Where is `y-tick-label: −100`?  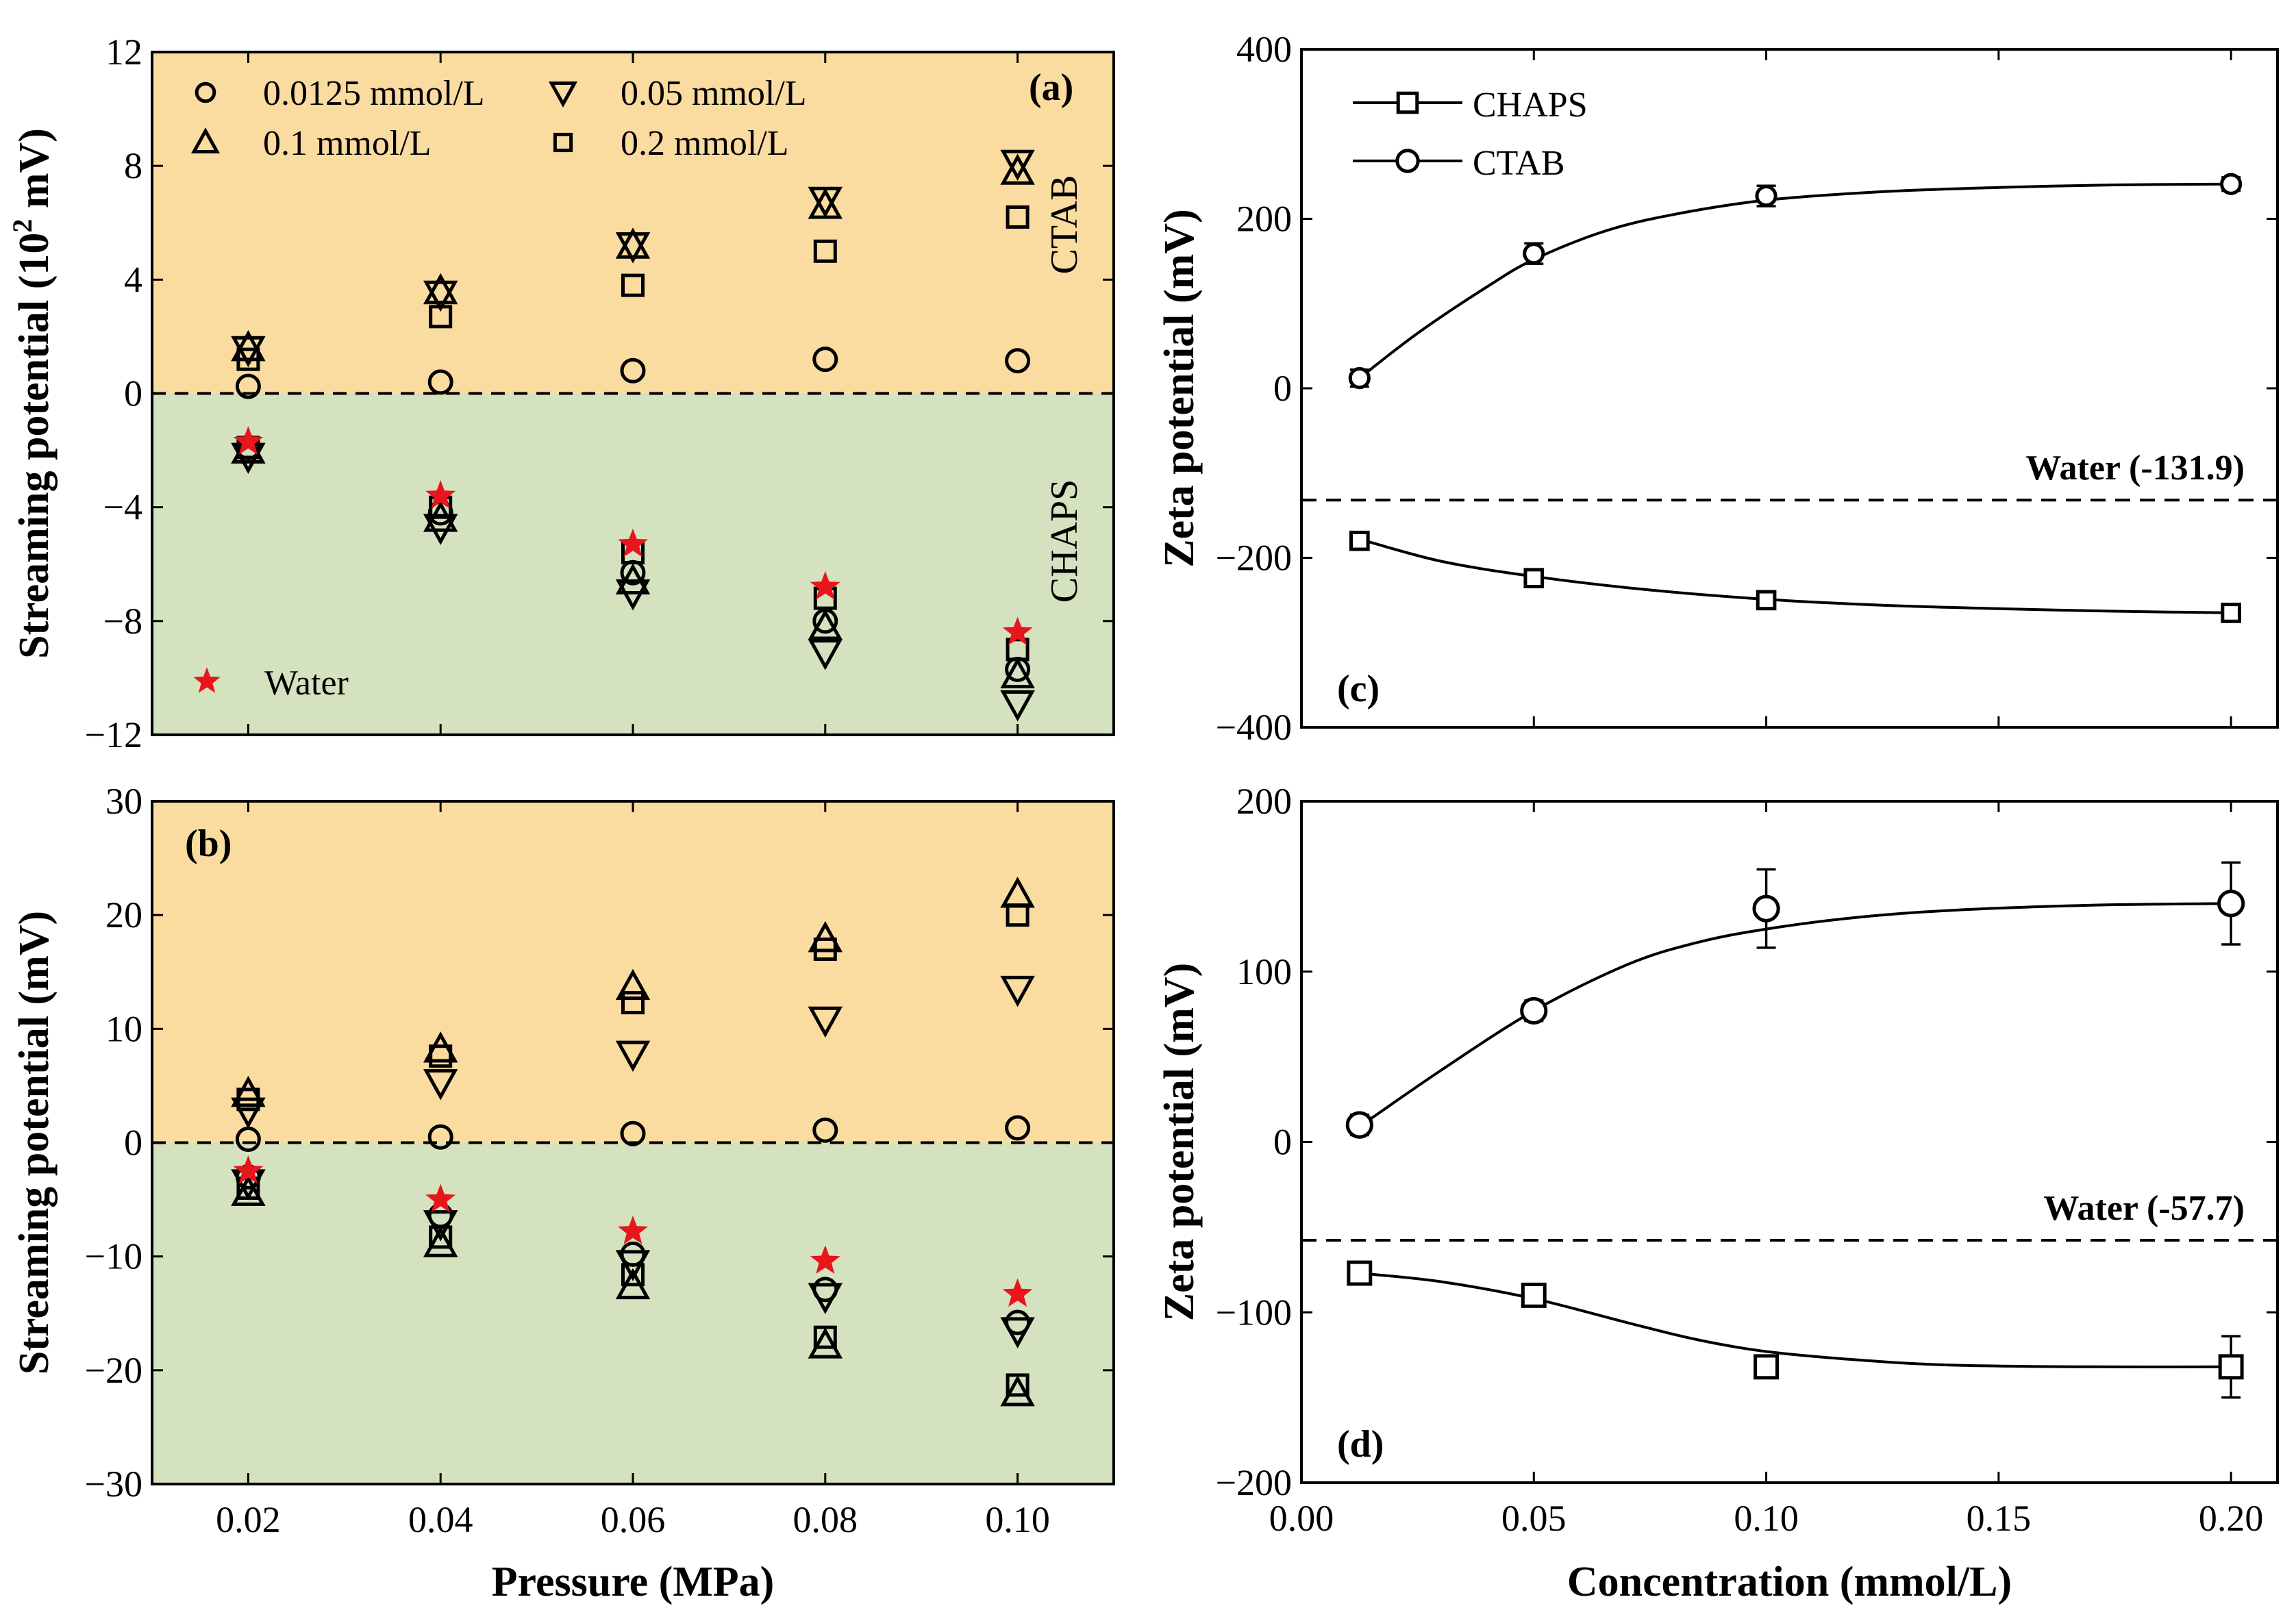 y-tick-label: −100 is located at coordinates (1254, 1312).